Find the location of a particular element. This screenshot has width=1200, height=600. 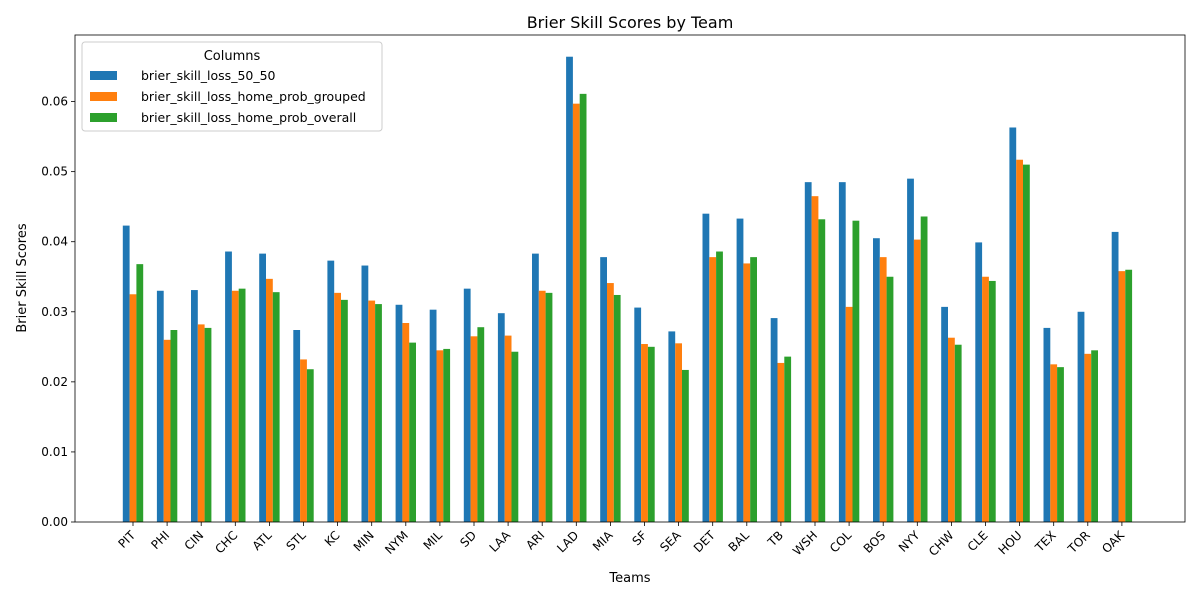

y-tick-label: 0.00 is located at coordinates (54, 522).